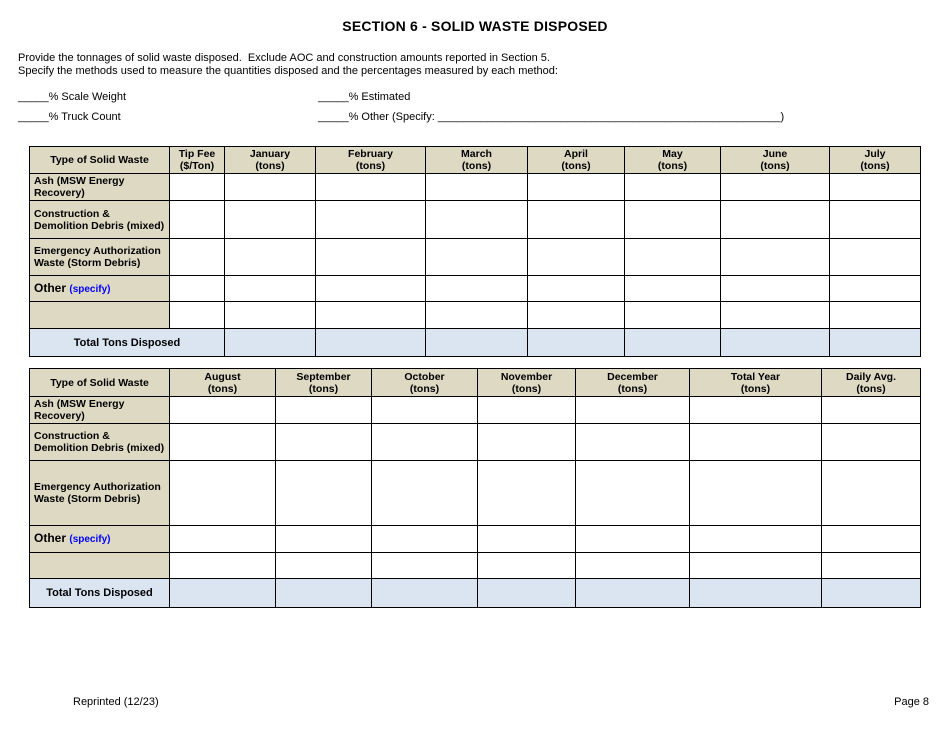  Describe the element at coordinates (333, 97) in the screenshot. I see `estimated-blank: _____` at that location.